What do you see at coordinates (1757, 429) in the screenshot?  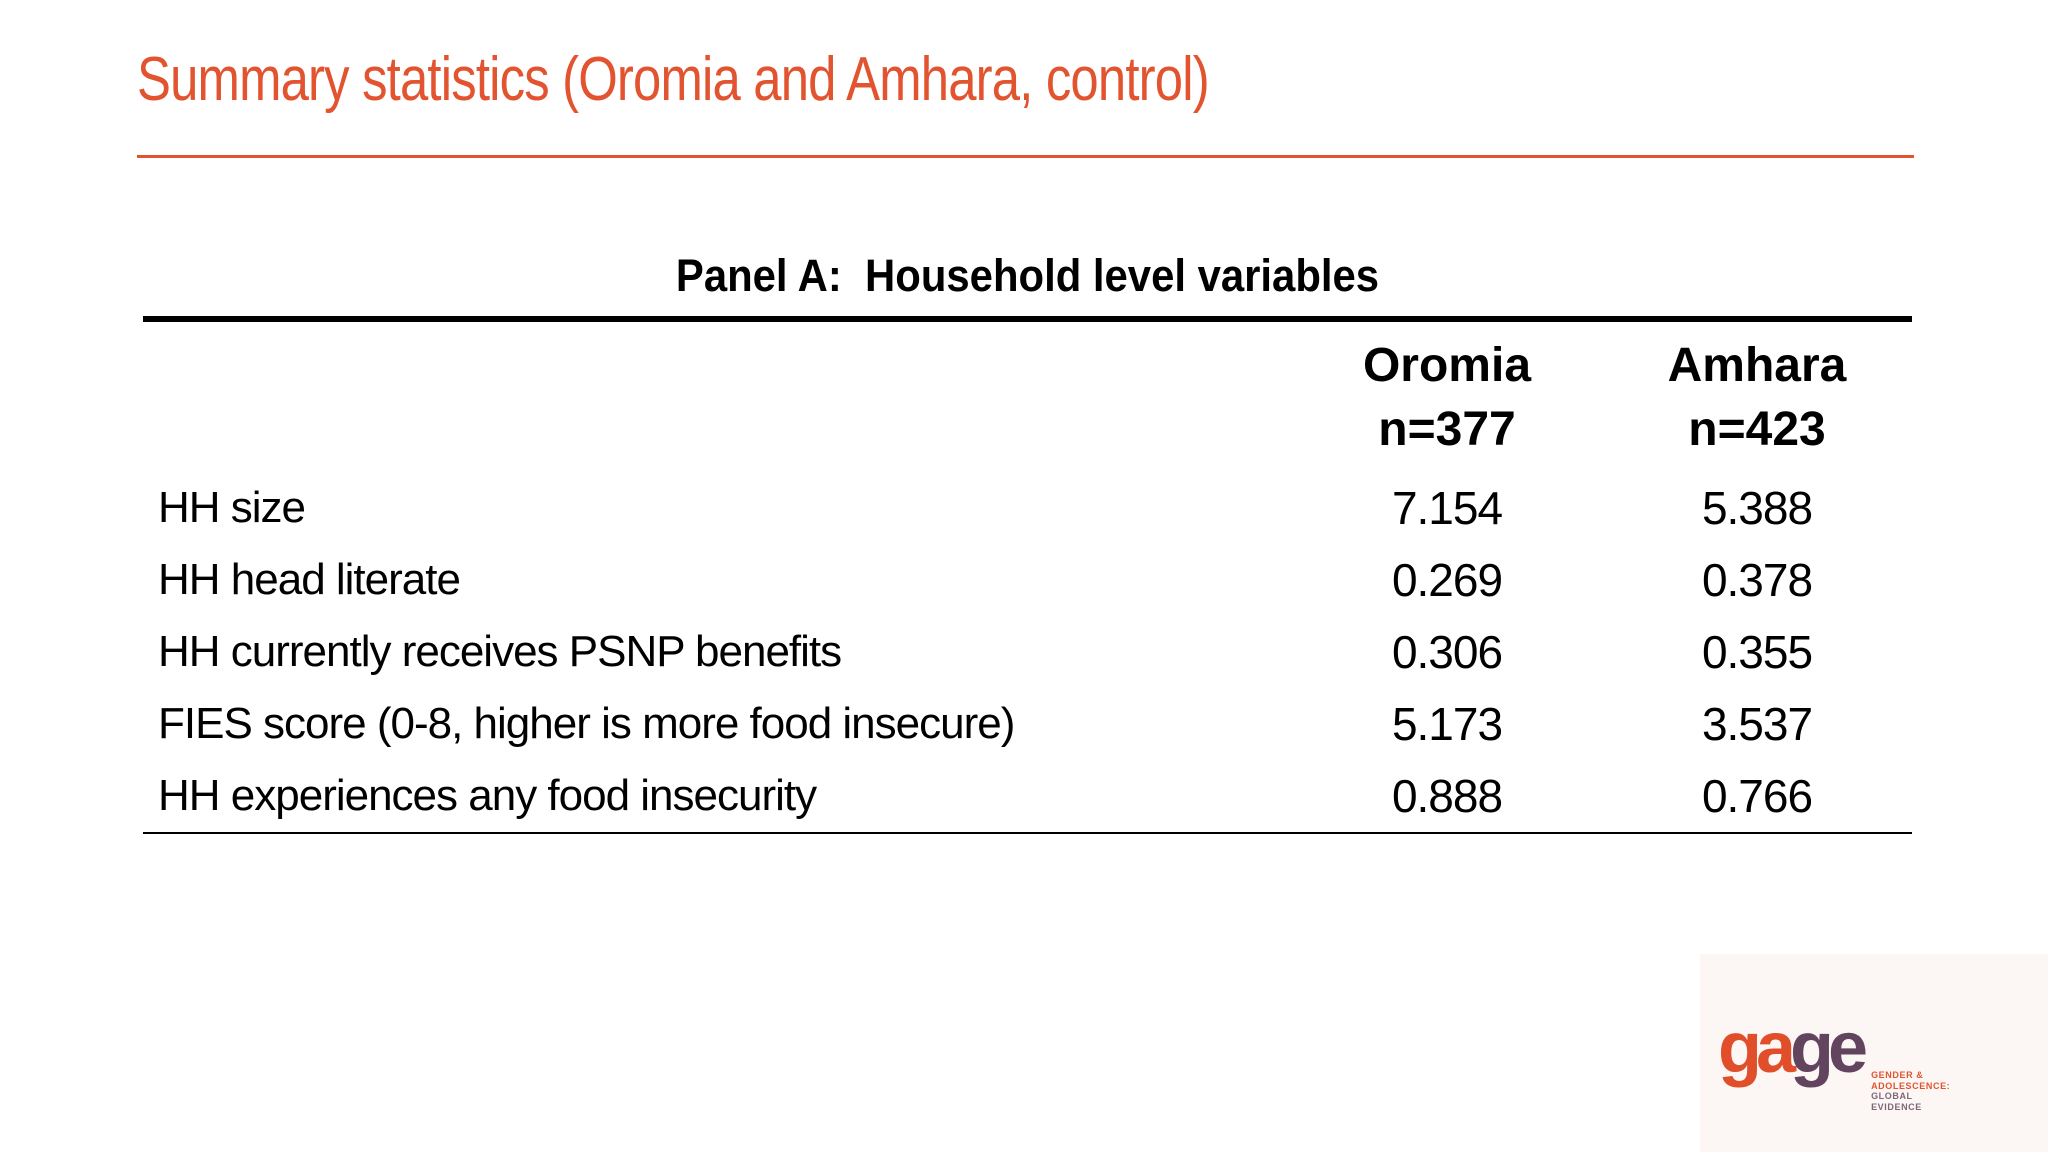 I see `amhara-n-label: n=423` at bounding box center [1757, 429].